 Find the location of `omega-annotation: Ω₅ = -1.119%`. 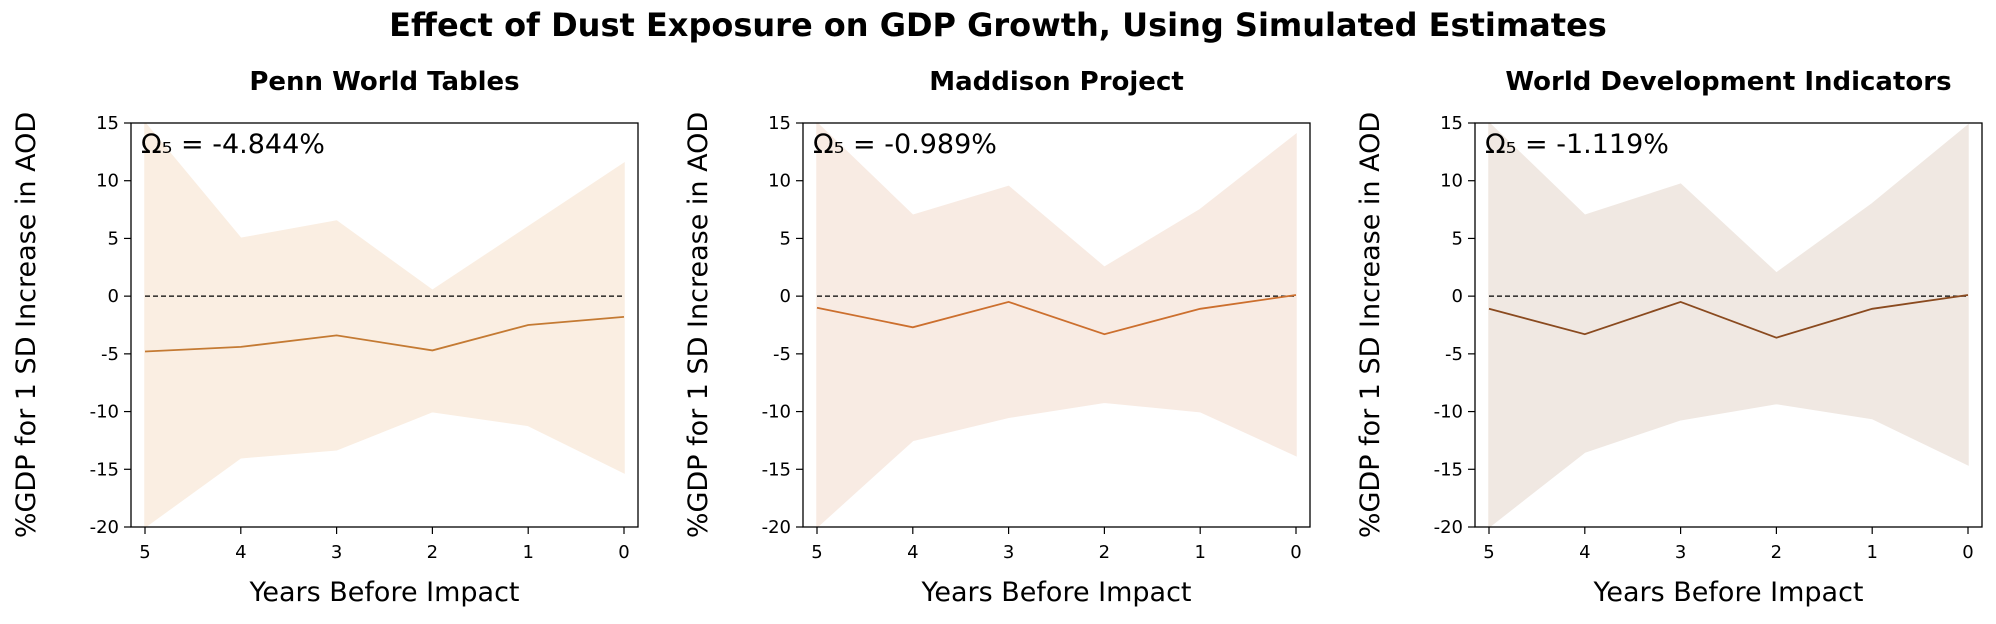

omega-annotation: Ω₅ = -1.119% is located at coordinates (1577, 144).